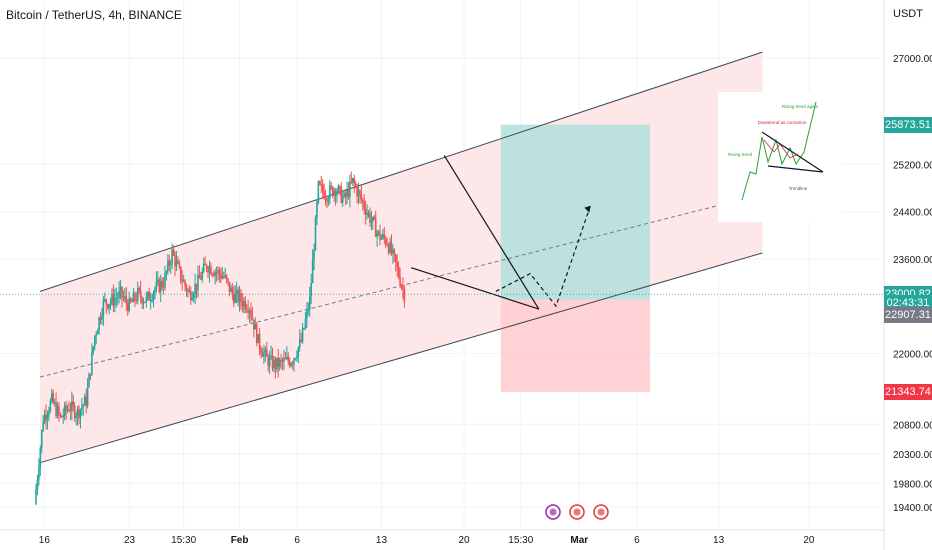 The image size is (932, 550). I want to click on y-tick-label: 24400.00, so click(912, 213).